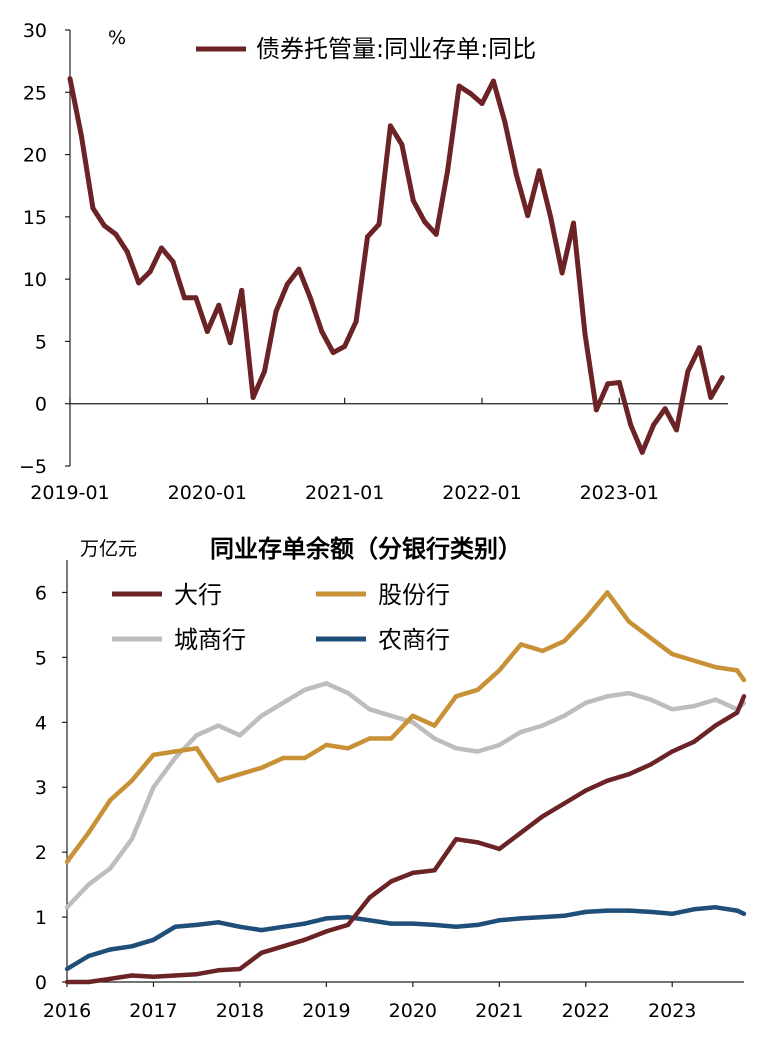  I want to click on balance-series-line, so click(405, 938).